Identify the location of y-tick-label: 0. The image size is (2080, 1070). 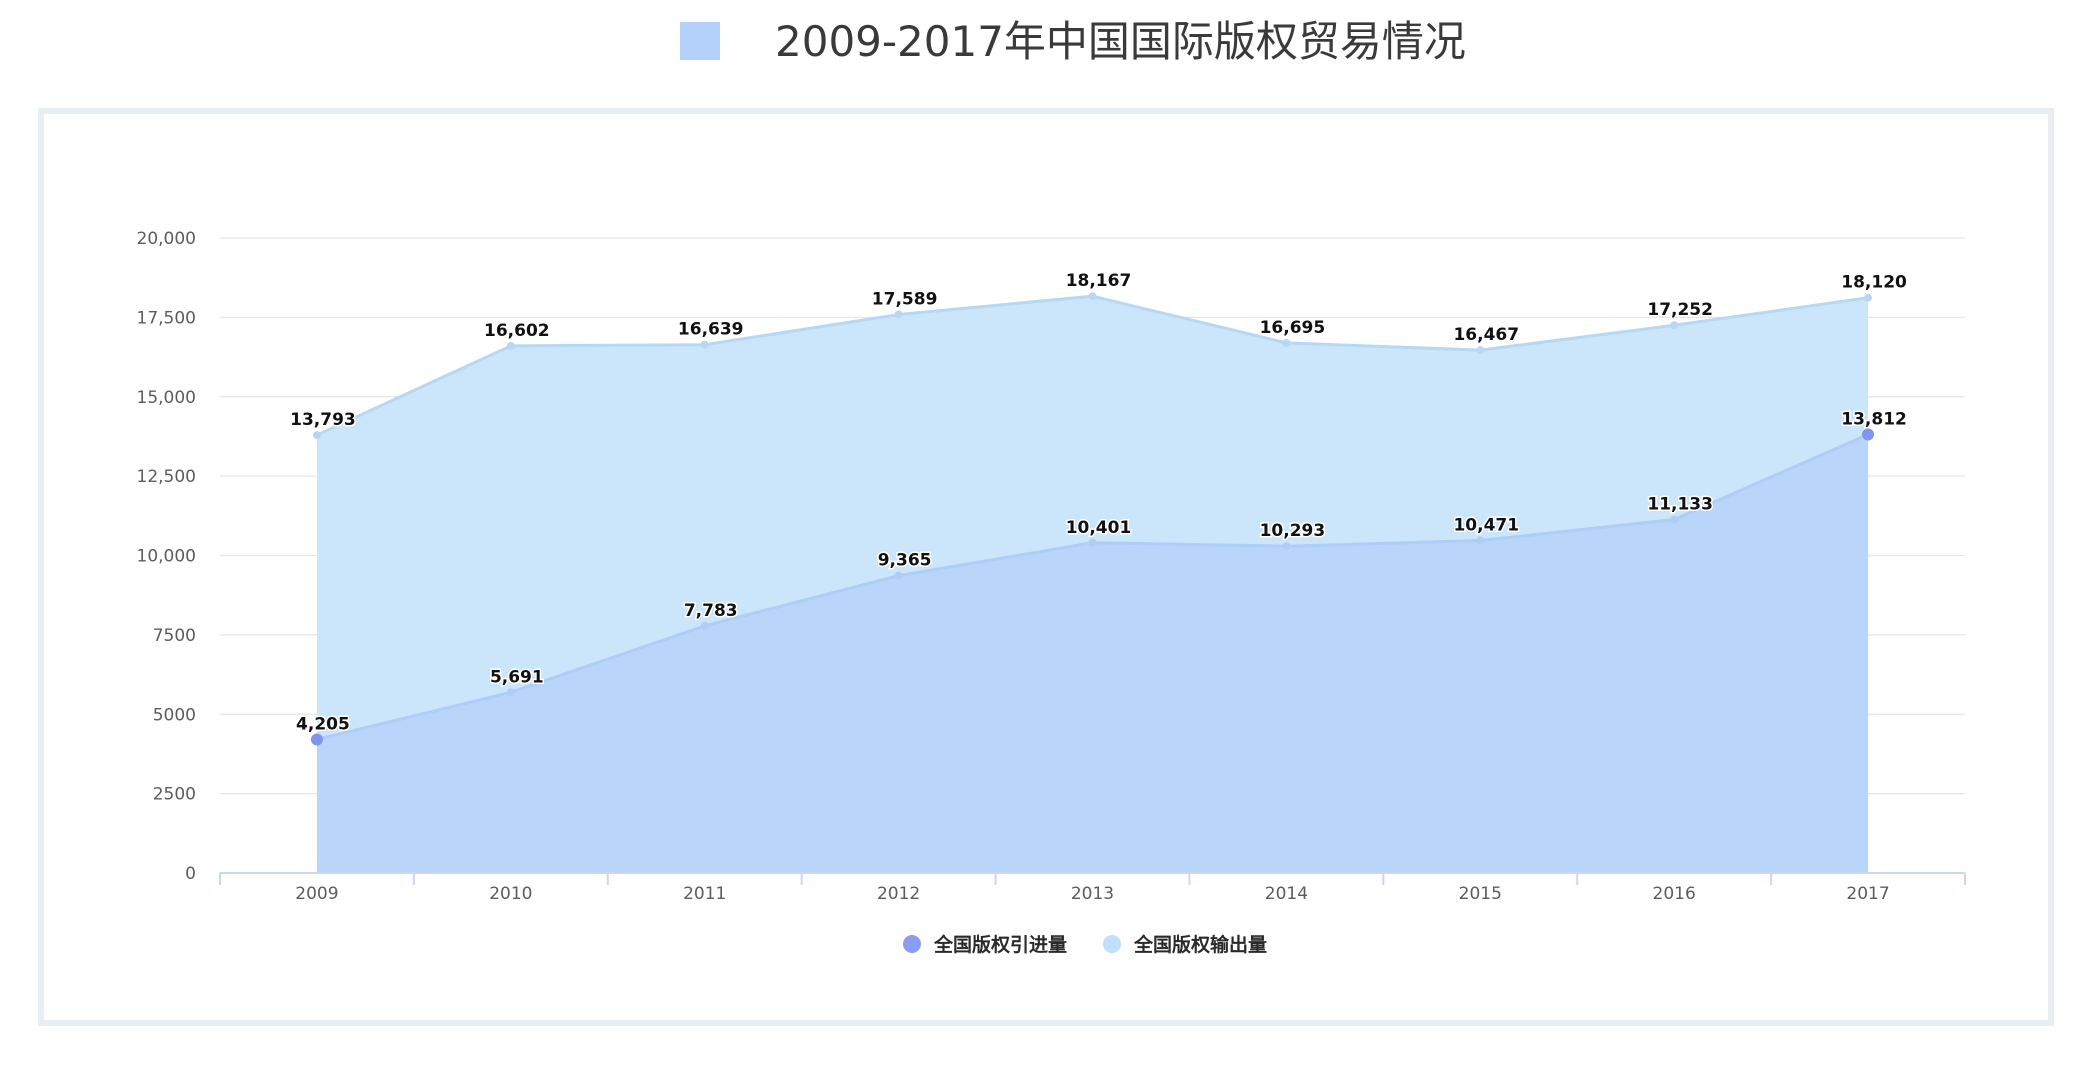
(190, 874).